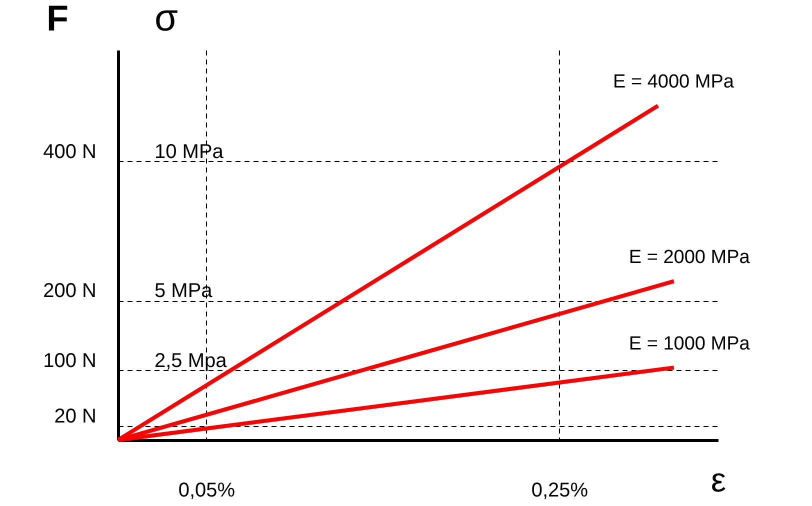 This screenshot has width=812, height=506. I want to click on y-tick-label: 10 MPa, so click(189, 151).